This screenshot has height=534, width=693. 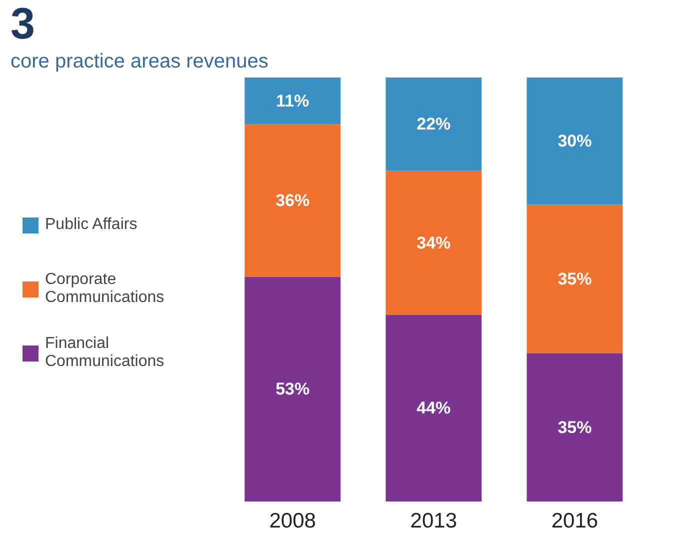 What do you see at coordinates (104, 353) in the screenshot?
I see `legend-label: Financial Communications` at bounding box center [104, 353].